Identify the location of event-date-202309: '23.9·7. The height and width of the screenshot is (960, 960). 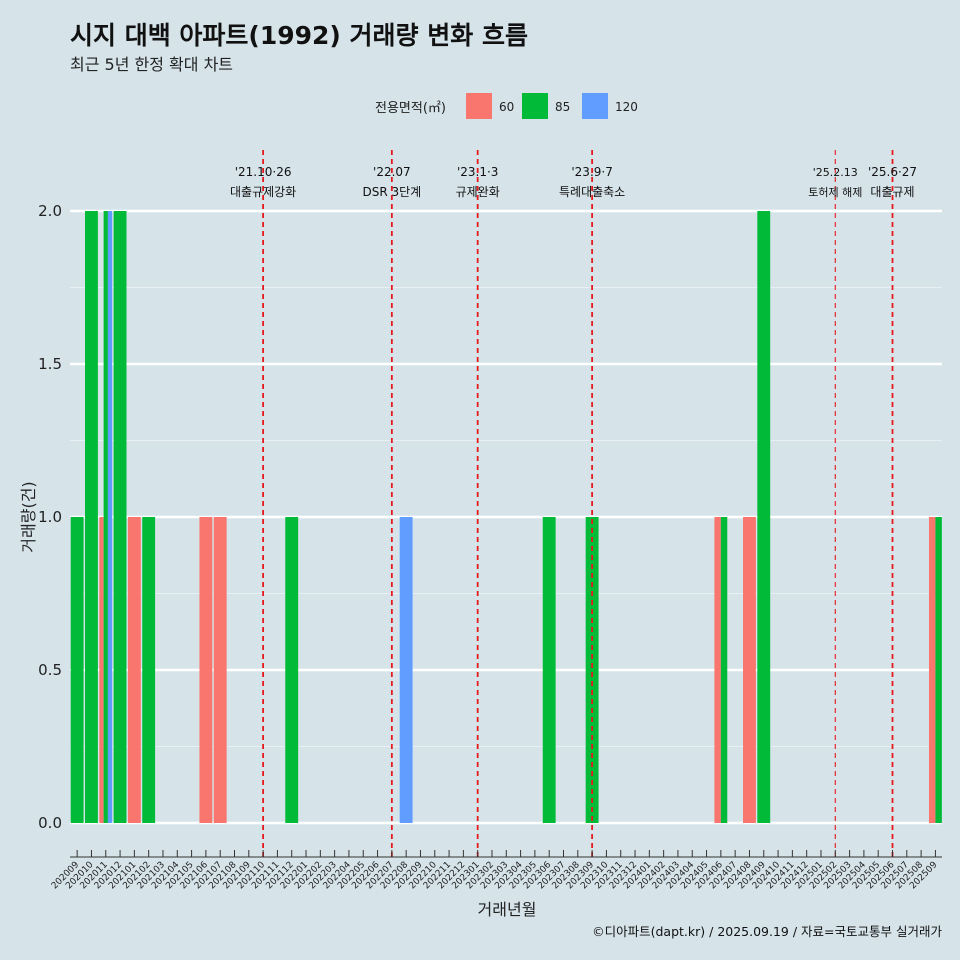
(591, 172).